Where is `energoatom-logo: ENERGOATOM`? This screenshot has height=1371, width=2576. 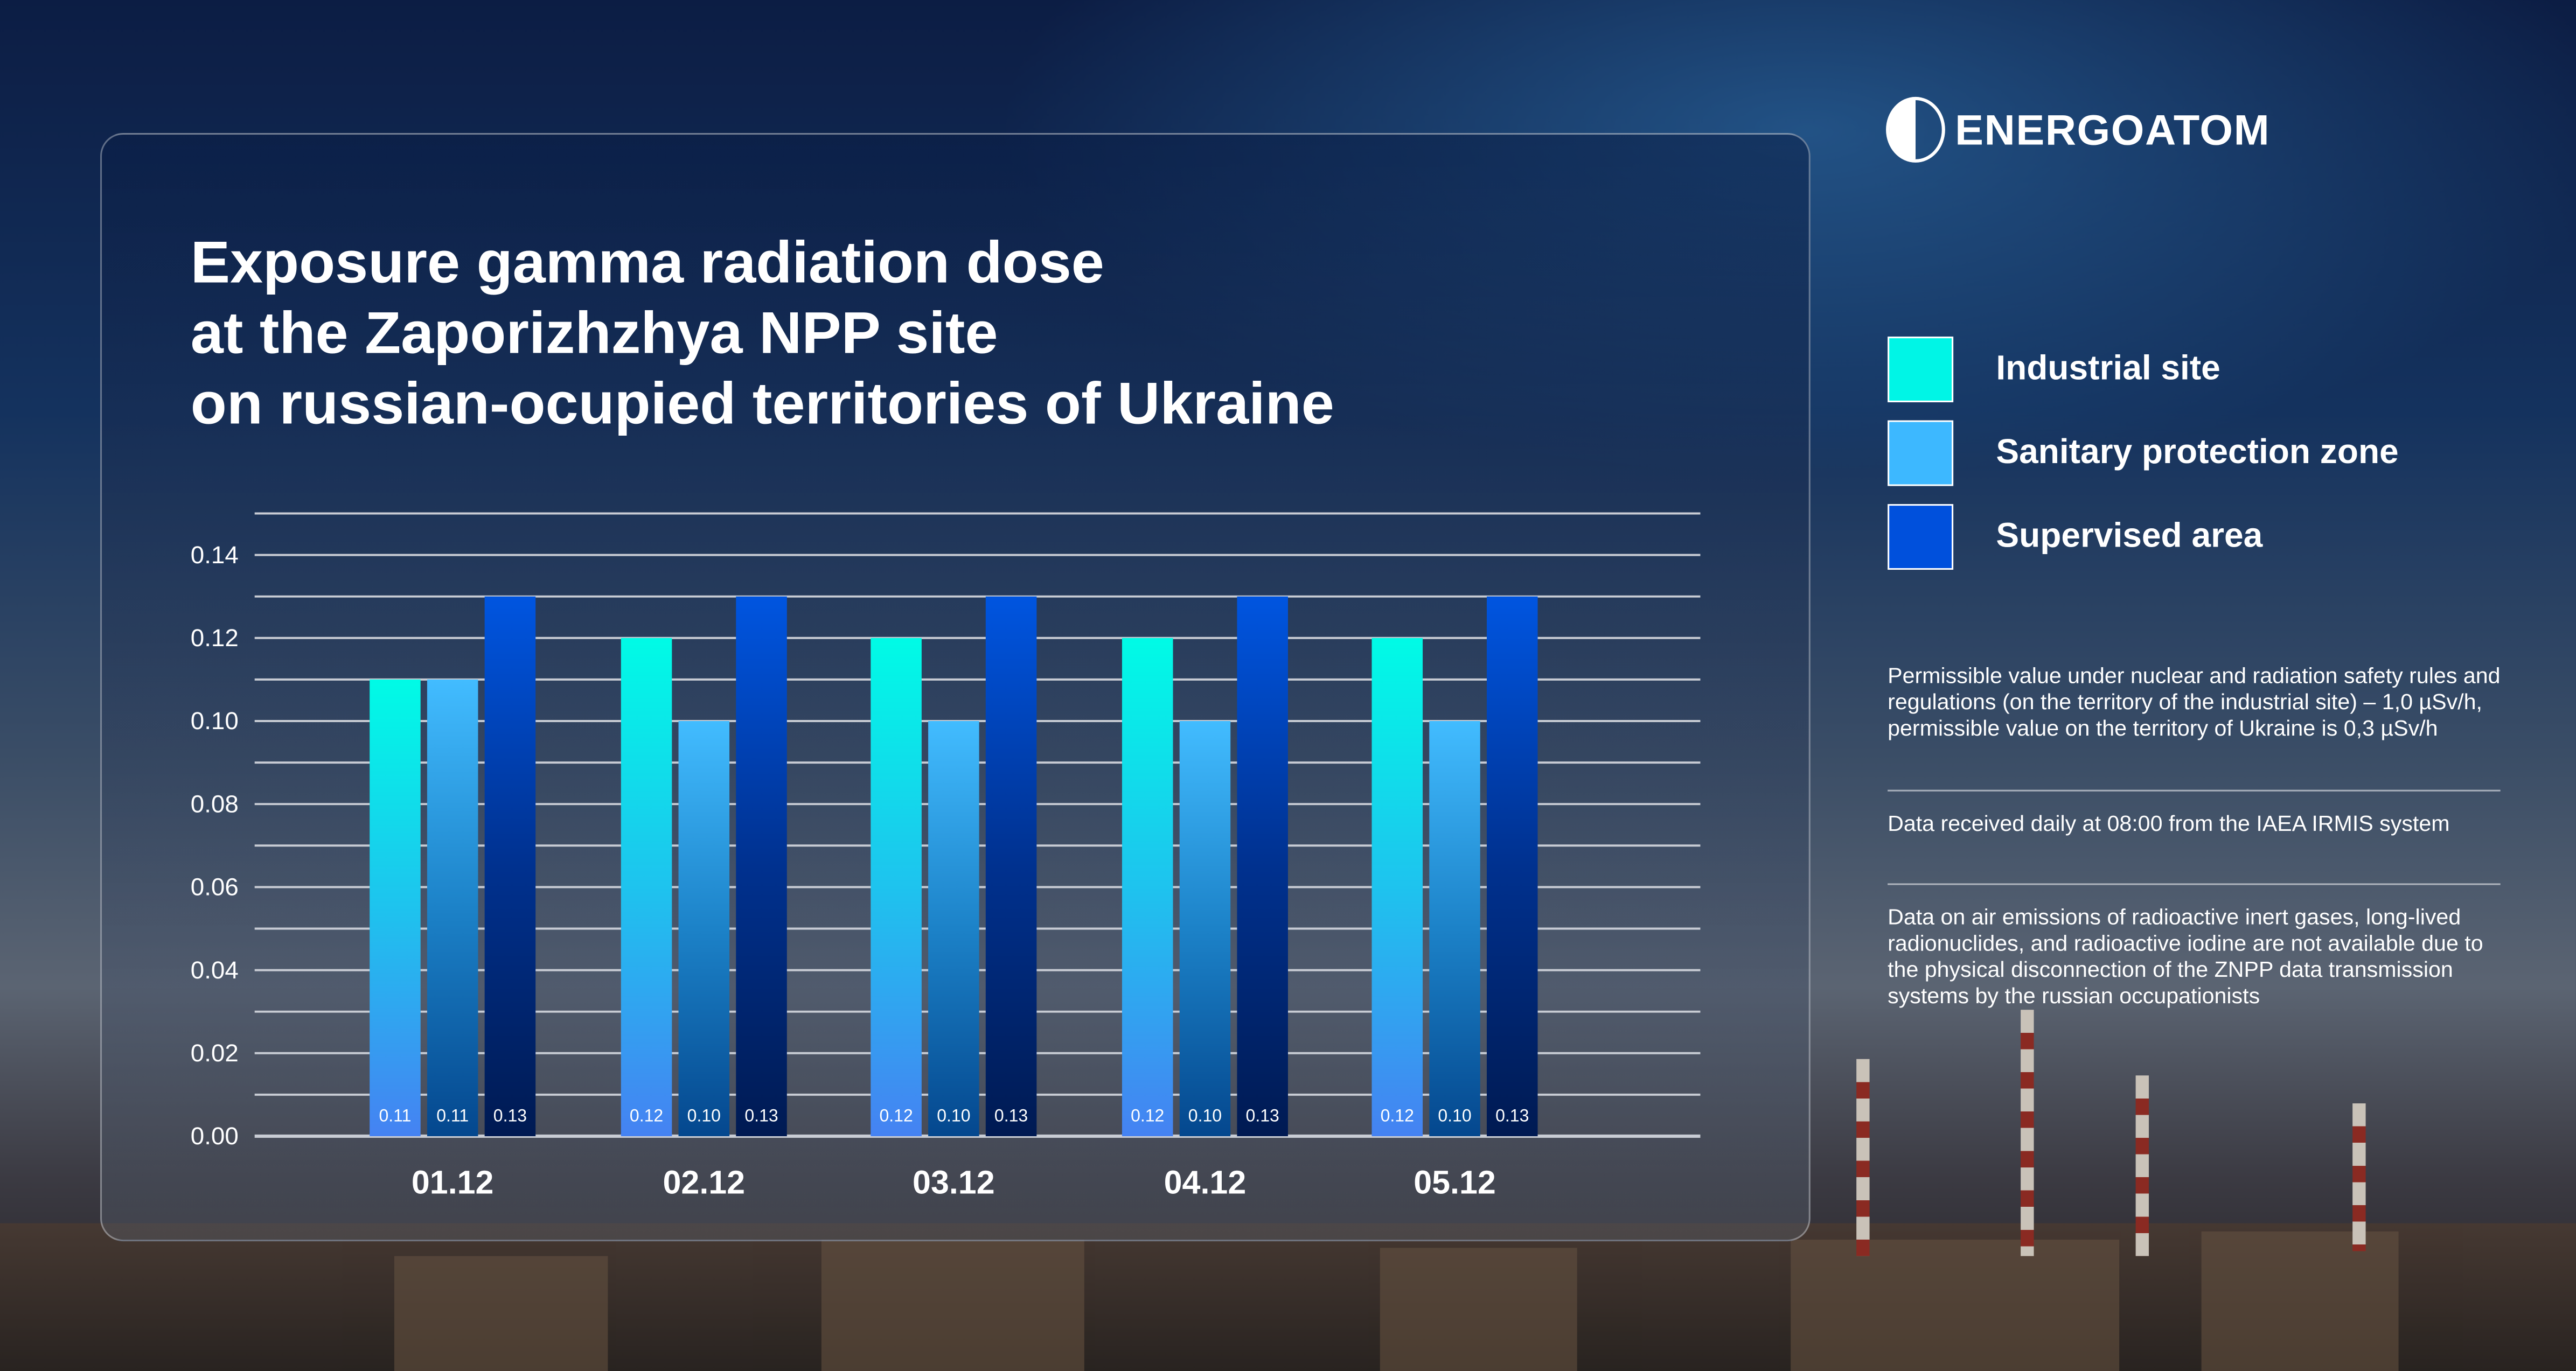
energoatom-logo: ENERGOATOM is located at coordinates (2079, 129).